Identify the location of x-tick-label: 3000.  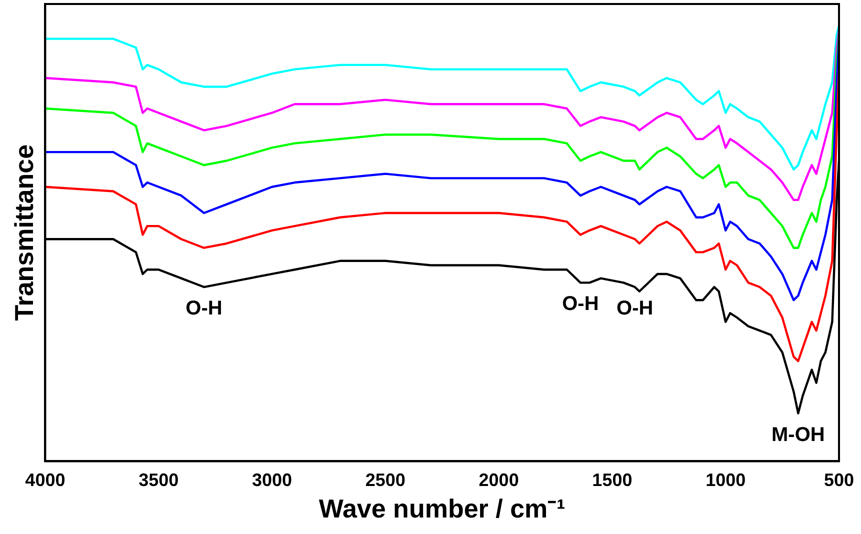
(272, 480).